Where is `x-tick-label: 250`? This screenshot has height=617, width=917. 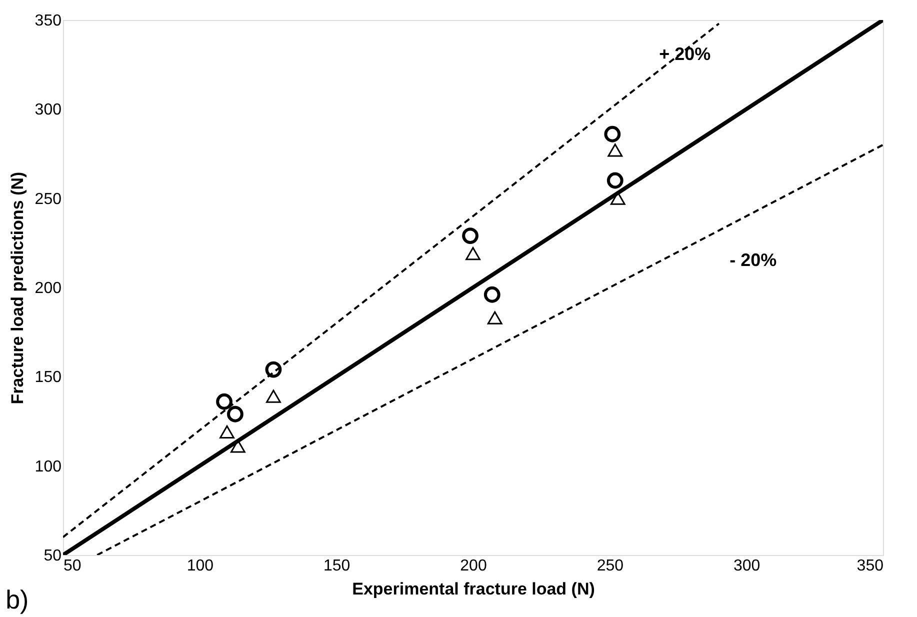 x-tick-label: 250 is located at coordinates (610, 566).